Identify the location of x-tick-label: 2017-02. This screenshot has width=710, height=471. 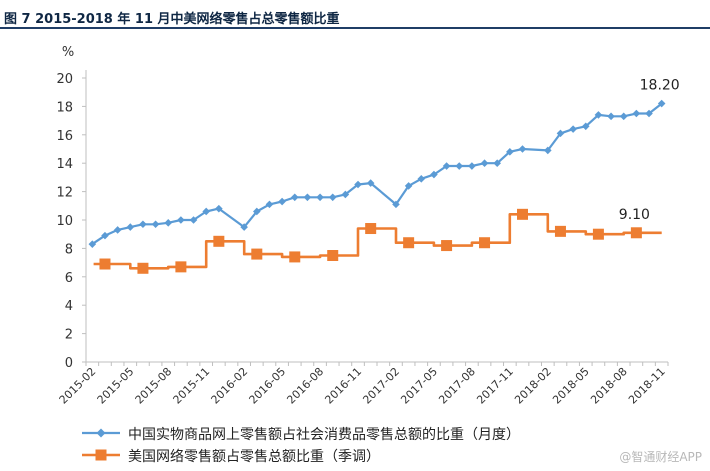
(381, 386).